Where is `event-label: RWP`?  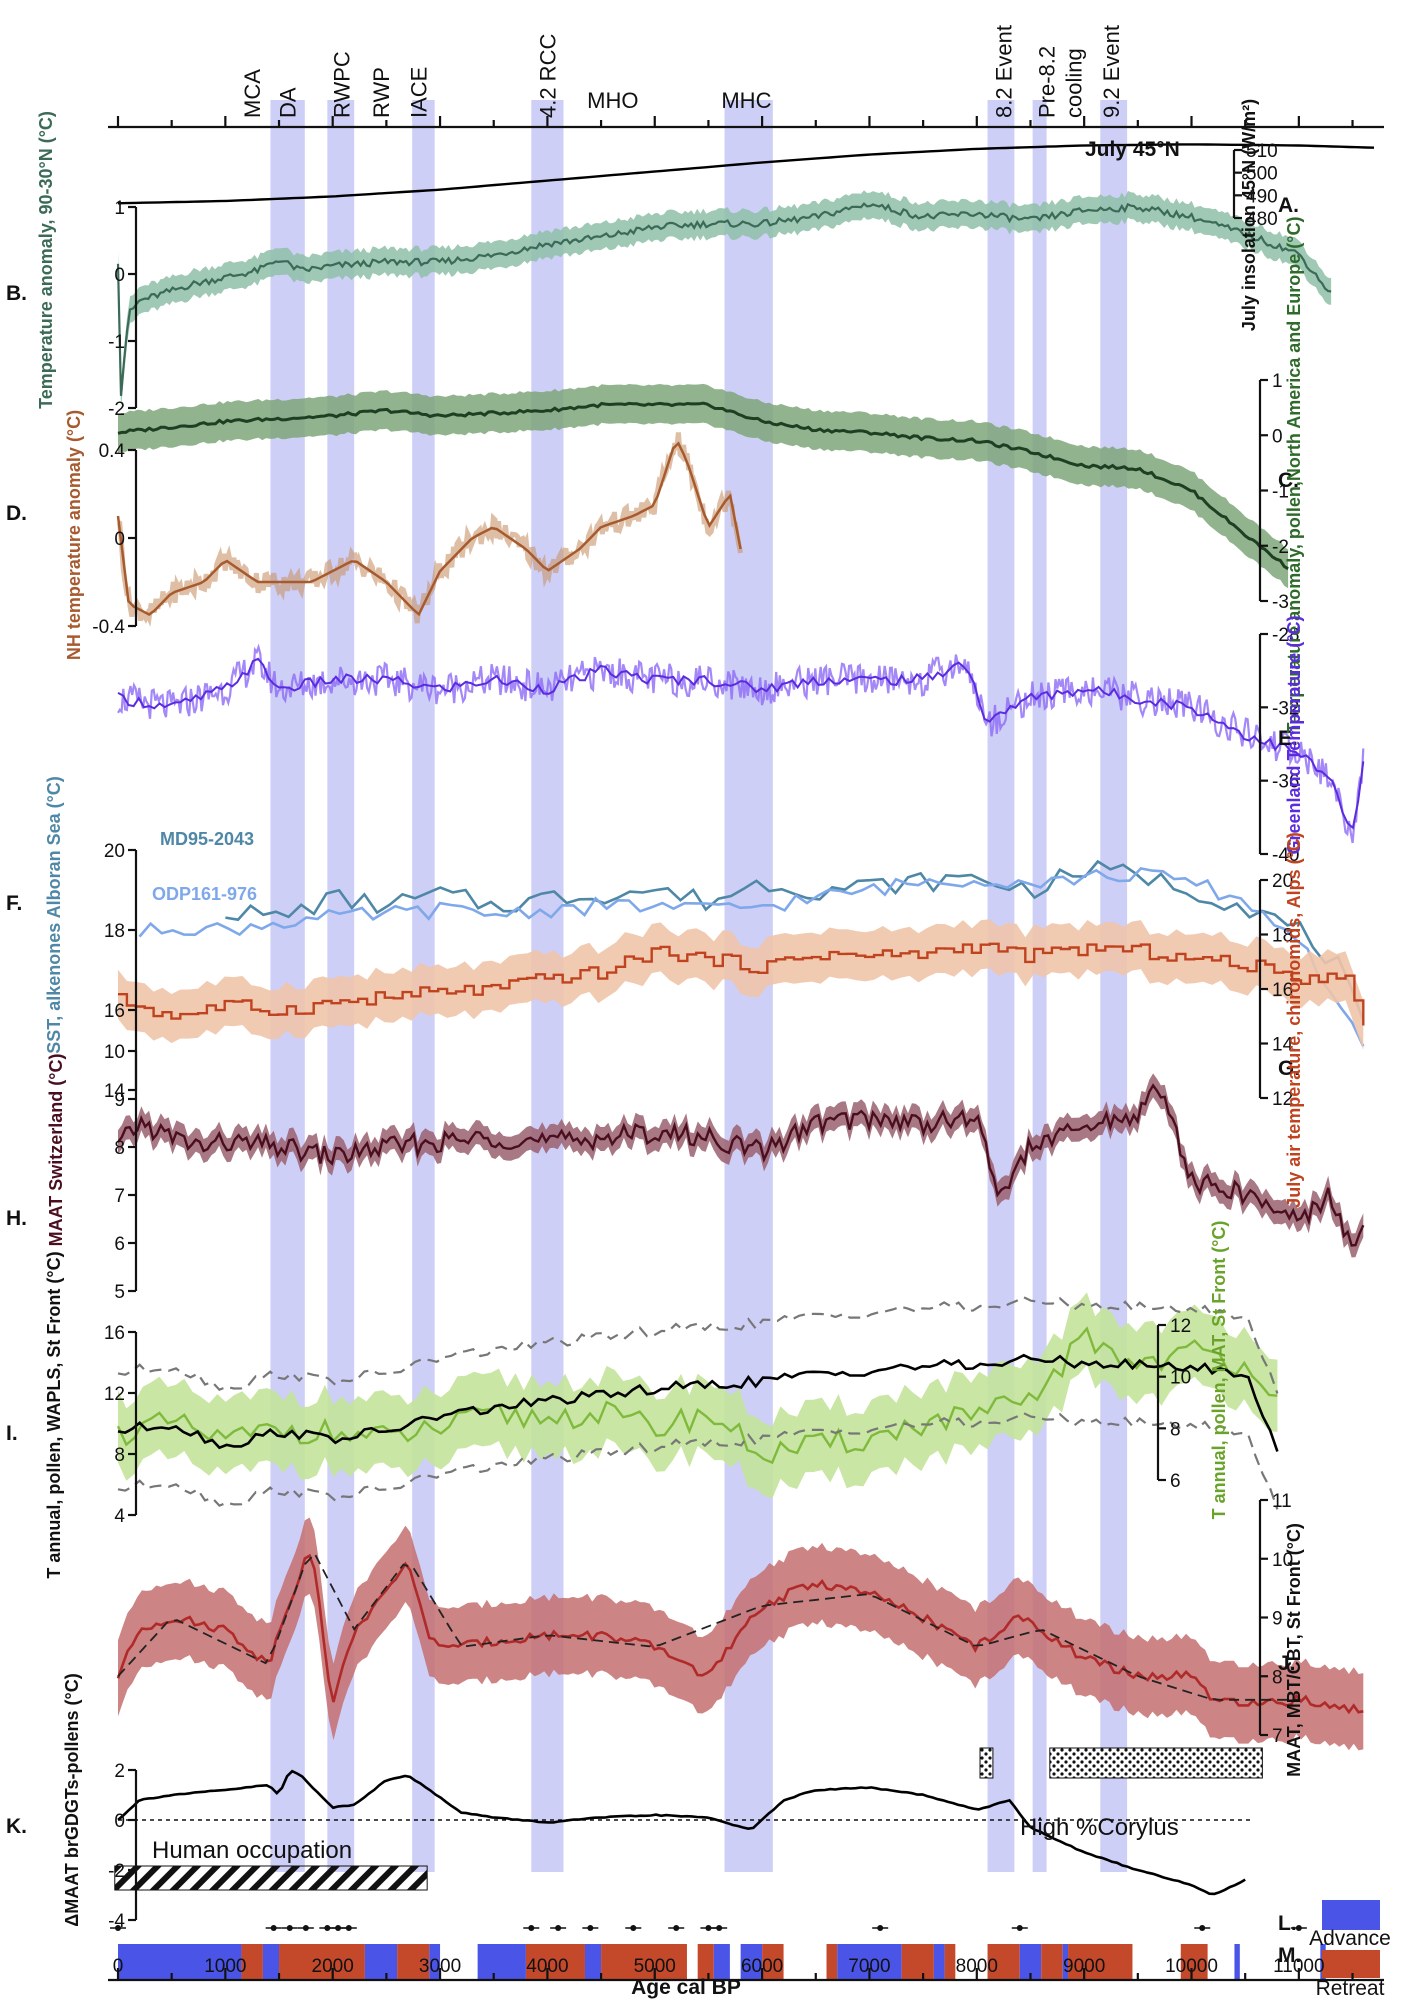 event-label: RWP is located at coordinates (381, 92).